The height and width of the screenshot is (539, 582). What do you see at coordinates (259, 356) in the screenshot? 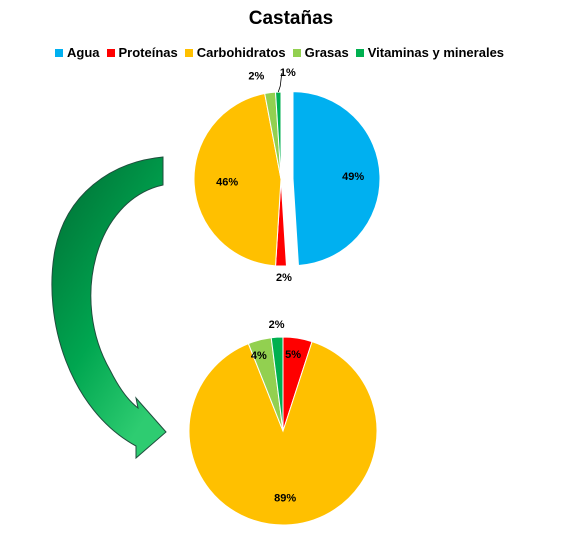
I see `data-label: 4%` at bounding box center [259, 356].